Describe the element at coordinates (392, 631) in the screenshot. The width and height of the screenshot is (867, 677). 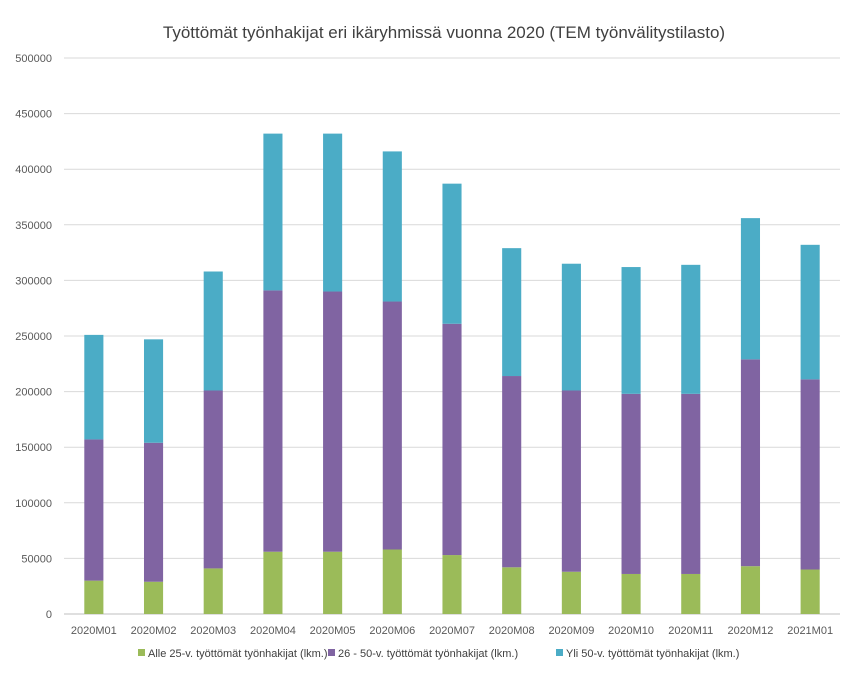
I see `x-tick-label: 2020M06` at that location.